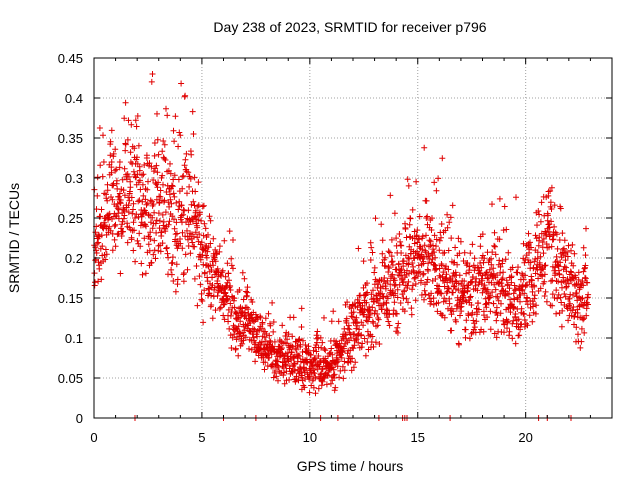 Image resolution: width=640 pixels, height=485 pixels. Describe the element at coordinates (201, 437) in the screenshot. I see `x-tick-label: 5` at that location.